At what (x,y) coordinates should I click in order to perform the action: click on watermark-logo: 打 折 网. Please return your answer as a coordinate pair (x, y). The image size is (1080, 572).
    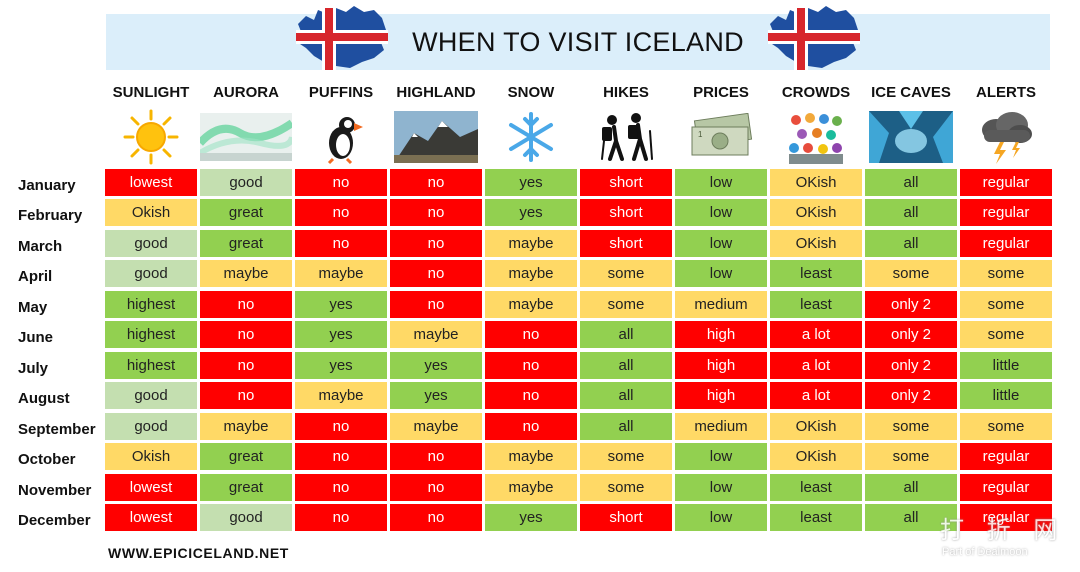
    Looking at the image, I should click on (1003, 530).